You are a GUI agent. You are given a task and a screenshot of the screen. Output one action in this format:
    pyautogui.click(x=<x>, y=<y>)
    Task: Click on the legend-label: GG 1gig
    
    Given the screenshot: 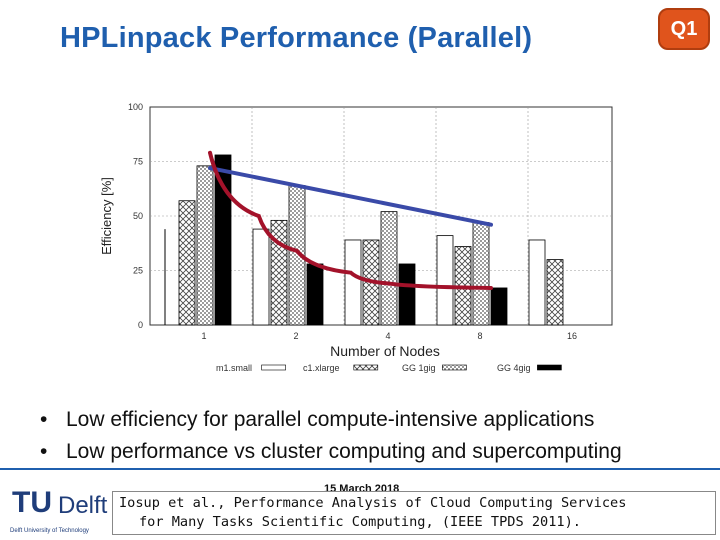 What is the action you would take?
    pyautogui.click(x=419, y=368)
    